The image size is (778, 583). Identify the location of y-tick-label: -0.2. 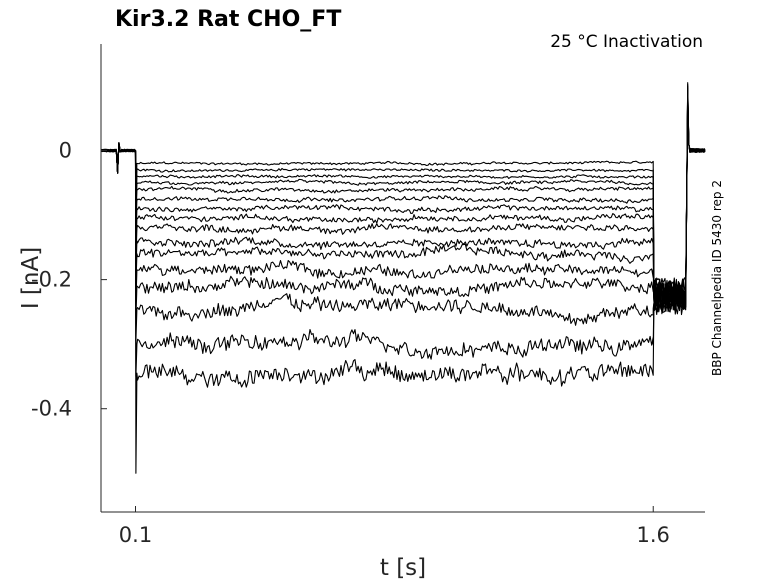
(51, 280).